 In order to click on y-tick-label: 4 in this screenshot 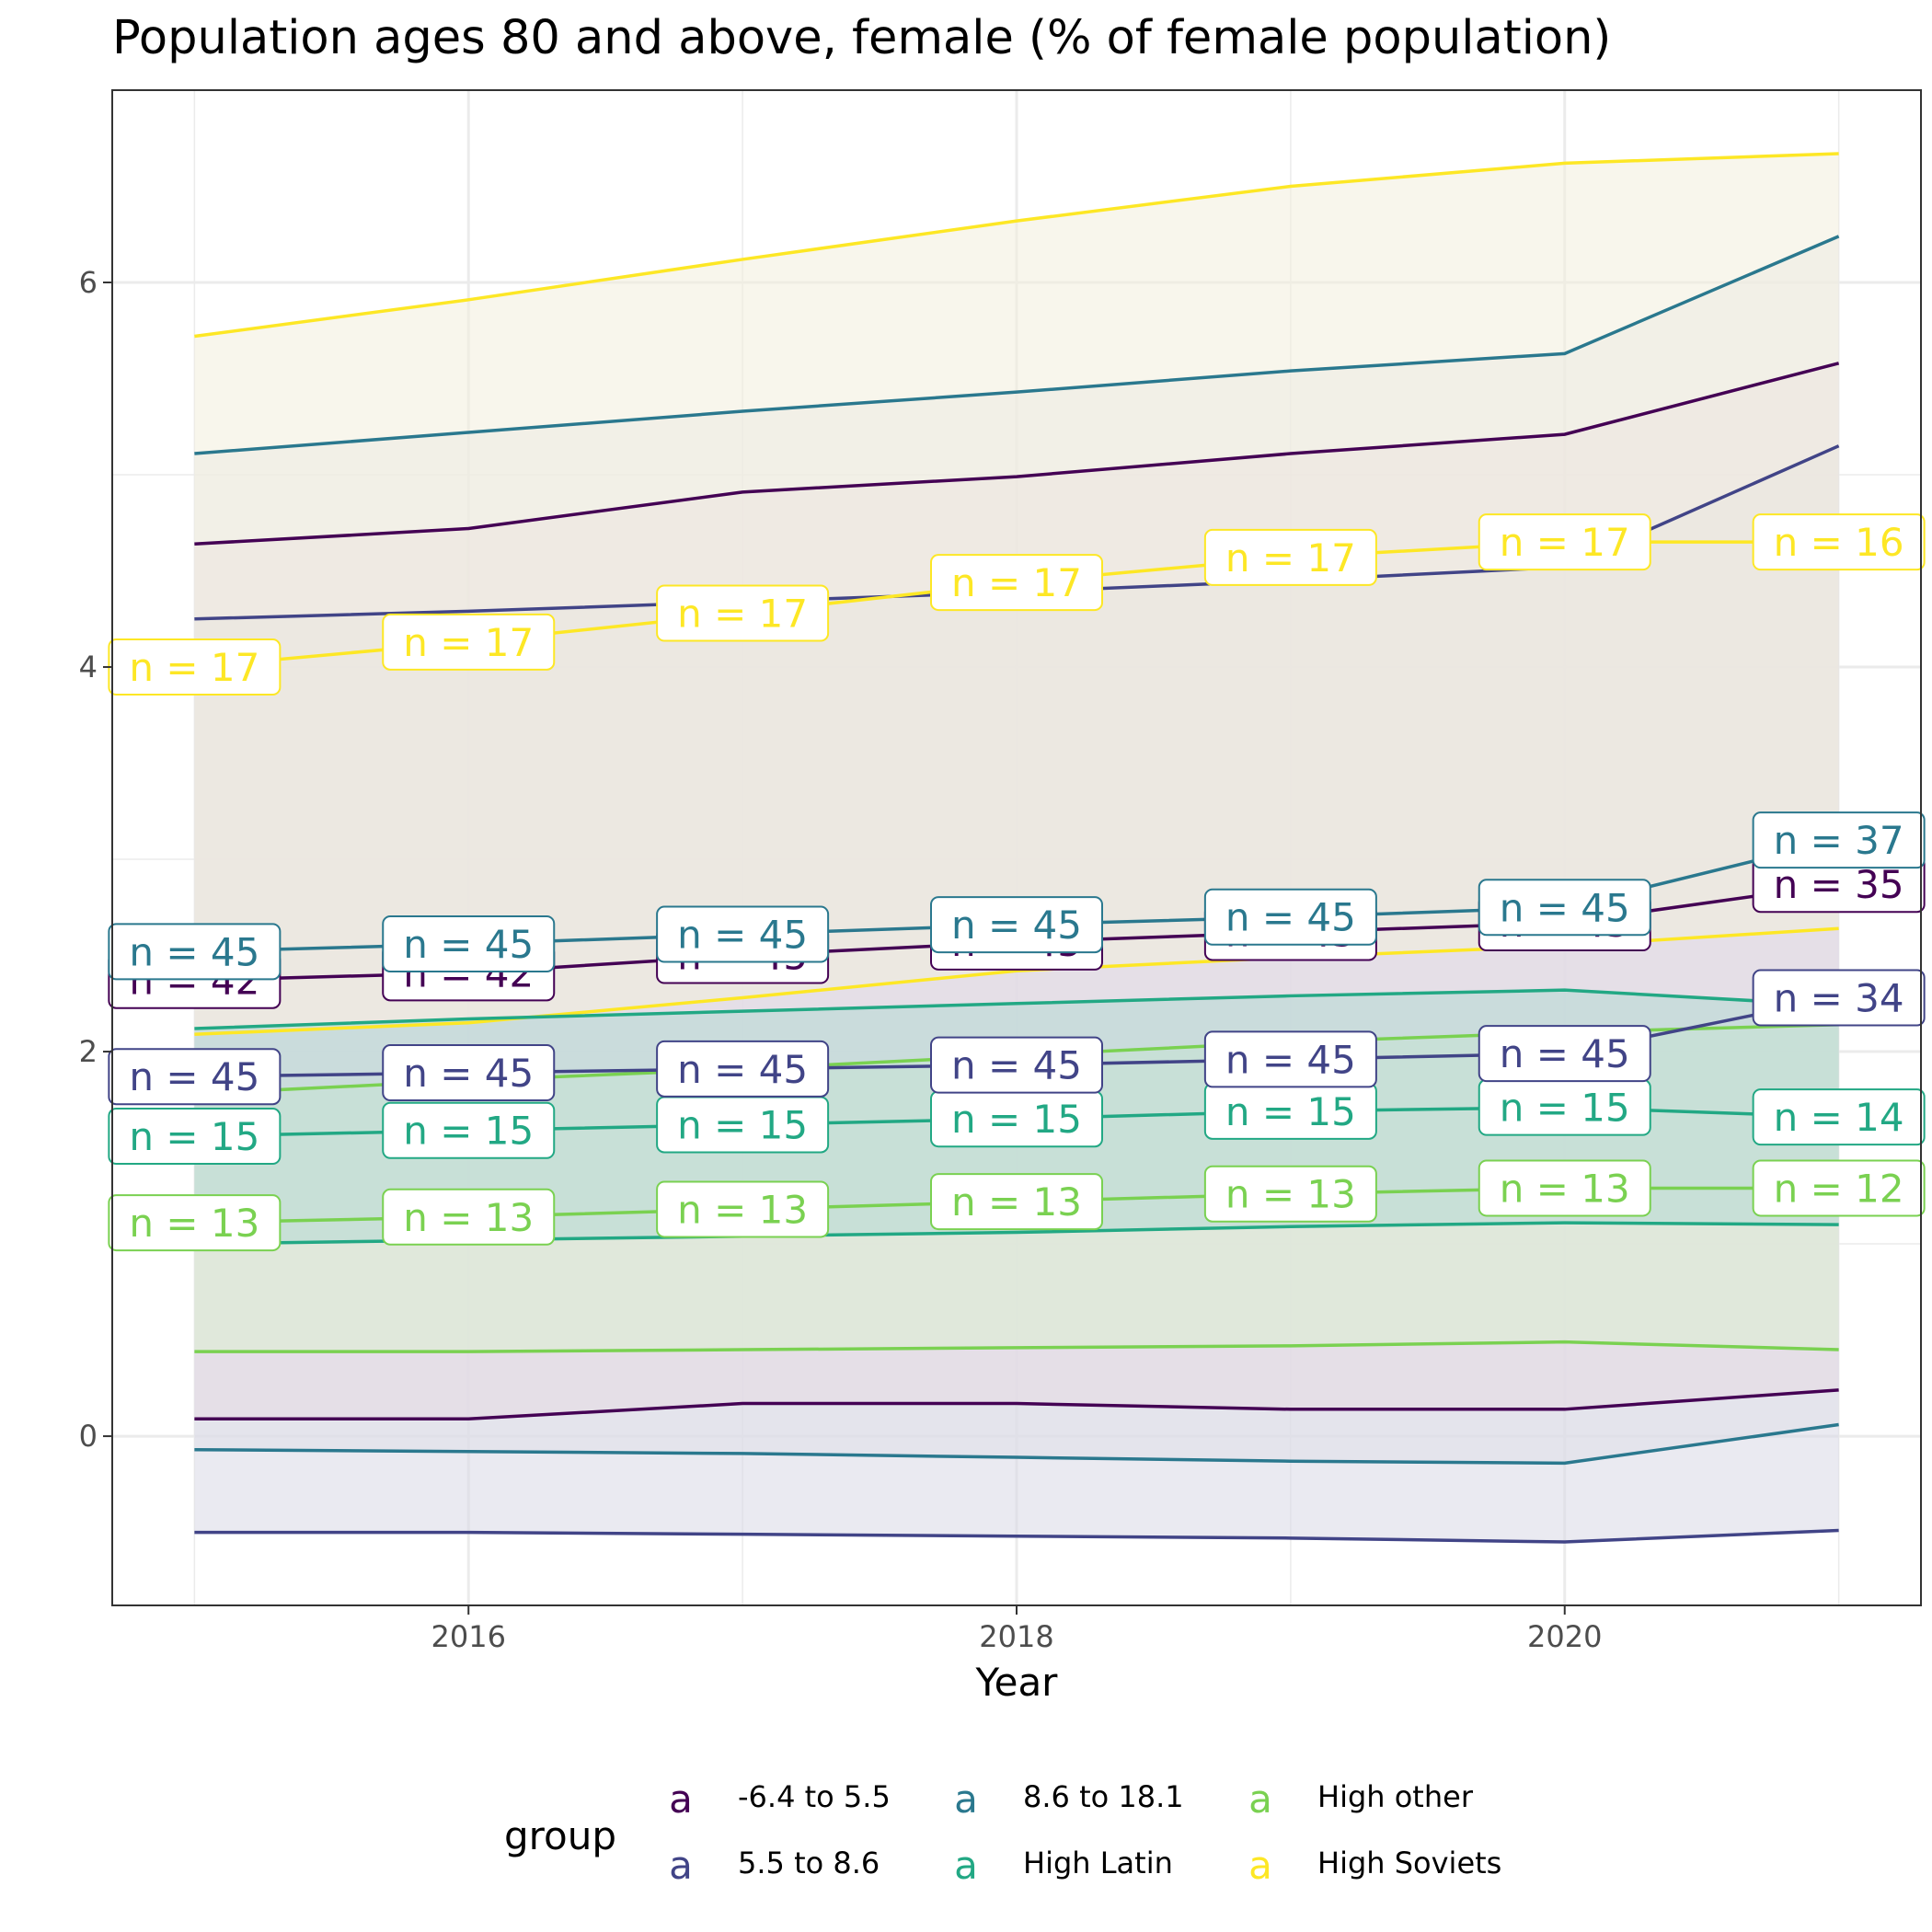, I will do `click(88, 667)`.